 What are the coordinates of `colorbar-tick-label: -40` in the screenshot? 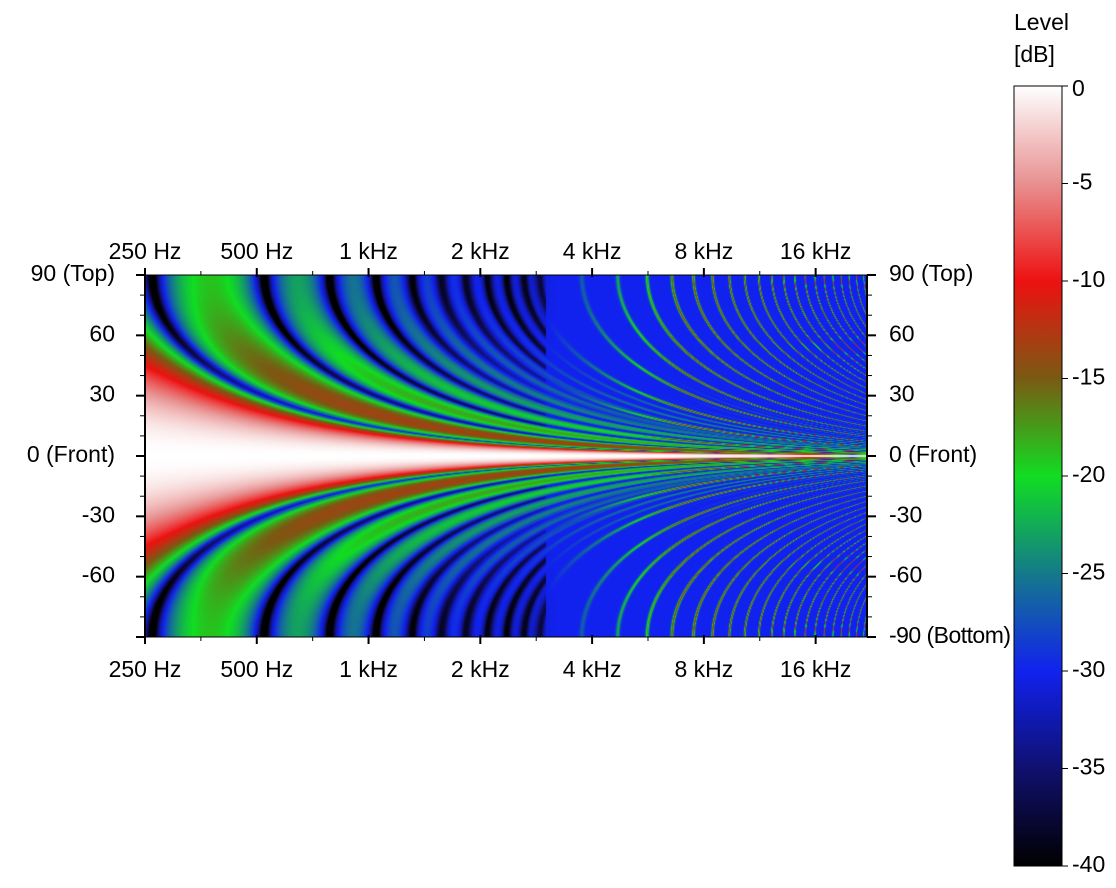 It's located at (1088, 864).